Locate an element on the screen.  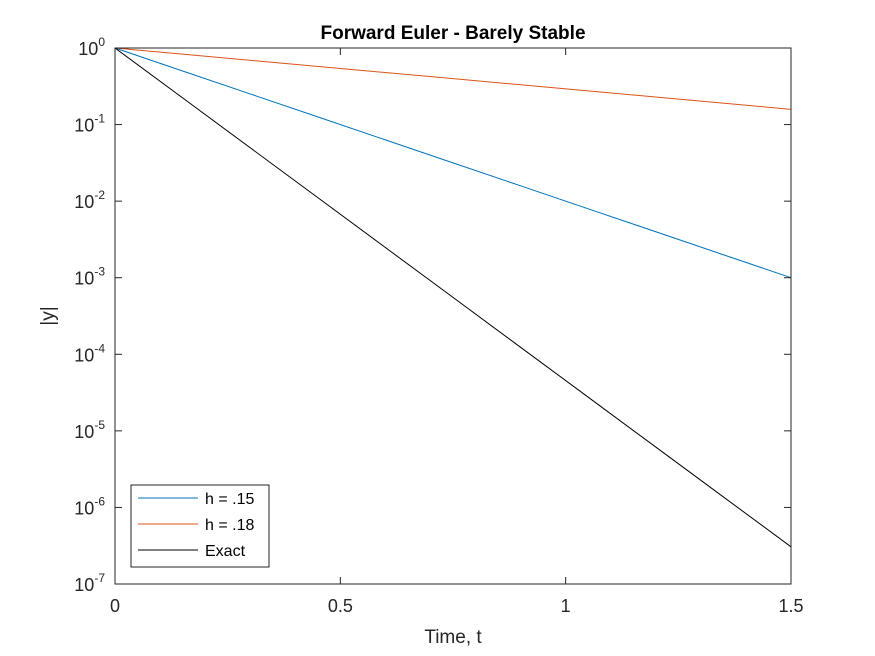
y-tick-label: 10⁰ is located at coordinates (91, 47).